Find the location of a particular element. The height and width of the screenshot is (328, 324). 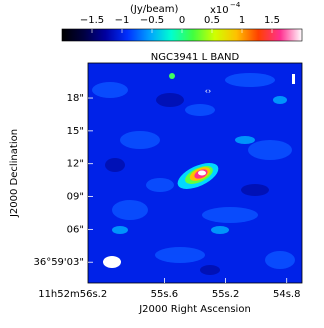

colorbar-exponent: −4 is located at coordinates (235, 5).